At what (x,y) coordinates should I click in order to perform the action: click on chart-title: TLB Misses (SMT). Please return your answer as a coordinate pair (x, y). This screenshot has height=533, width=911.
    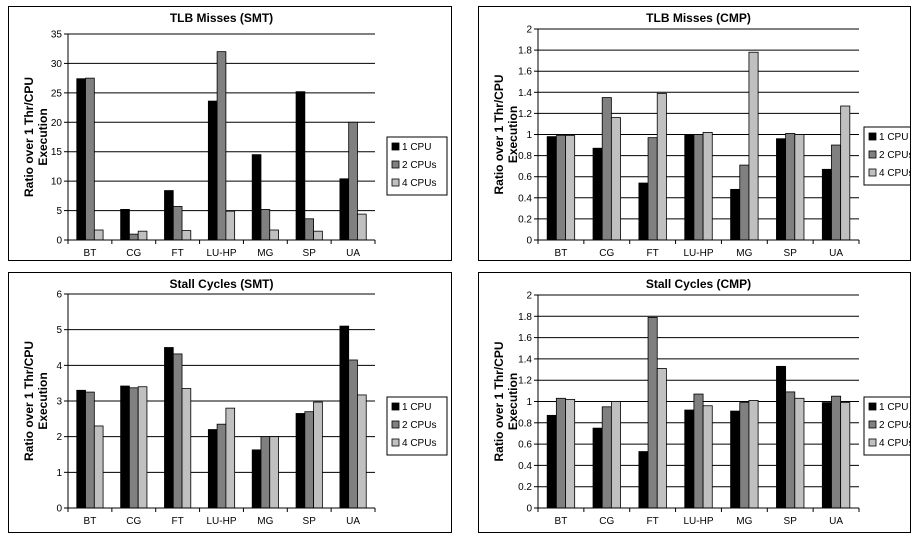
    Looking at the image, I should click on (221, 18).